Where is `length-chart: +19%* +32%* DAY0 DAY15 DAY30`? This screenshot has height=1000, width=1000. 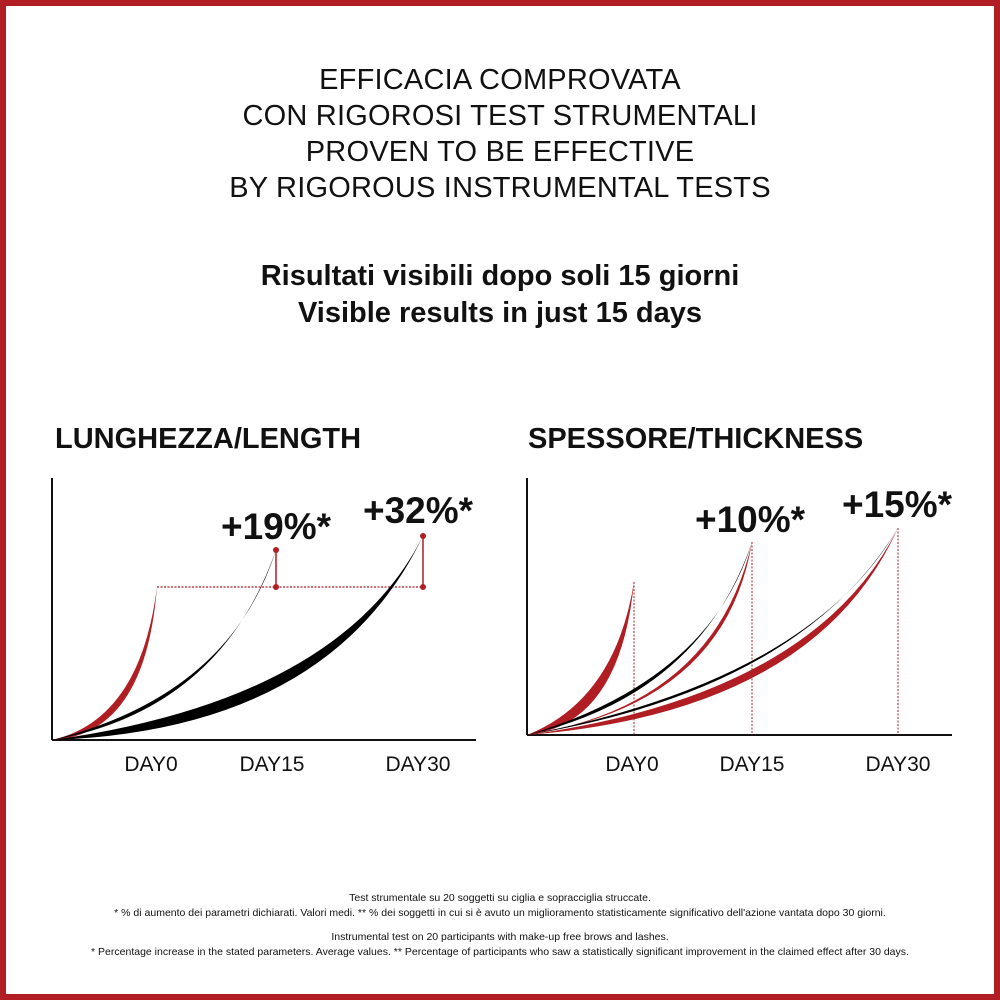
length-chart: +19%* +32%* DAY0 DAY15 DAY30 is located at coordinates (263, 627).